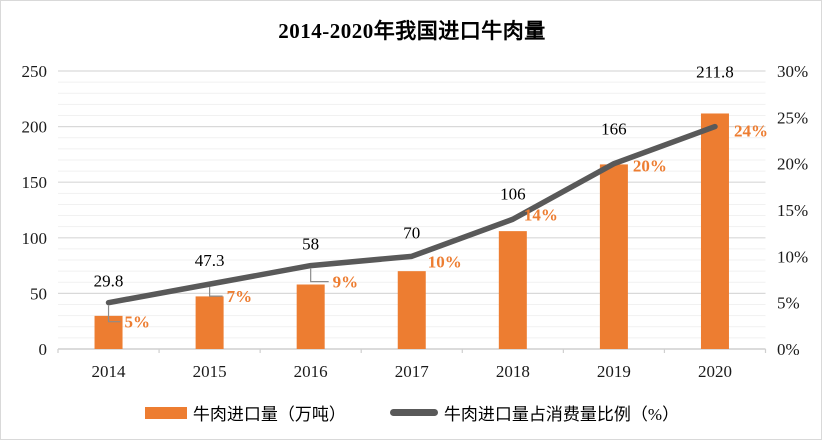 Image resolution: width=822 pixels, height=440 pixels. I want to click on y-right-tick-label: 30%, so click(792, 71).